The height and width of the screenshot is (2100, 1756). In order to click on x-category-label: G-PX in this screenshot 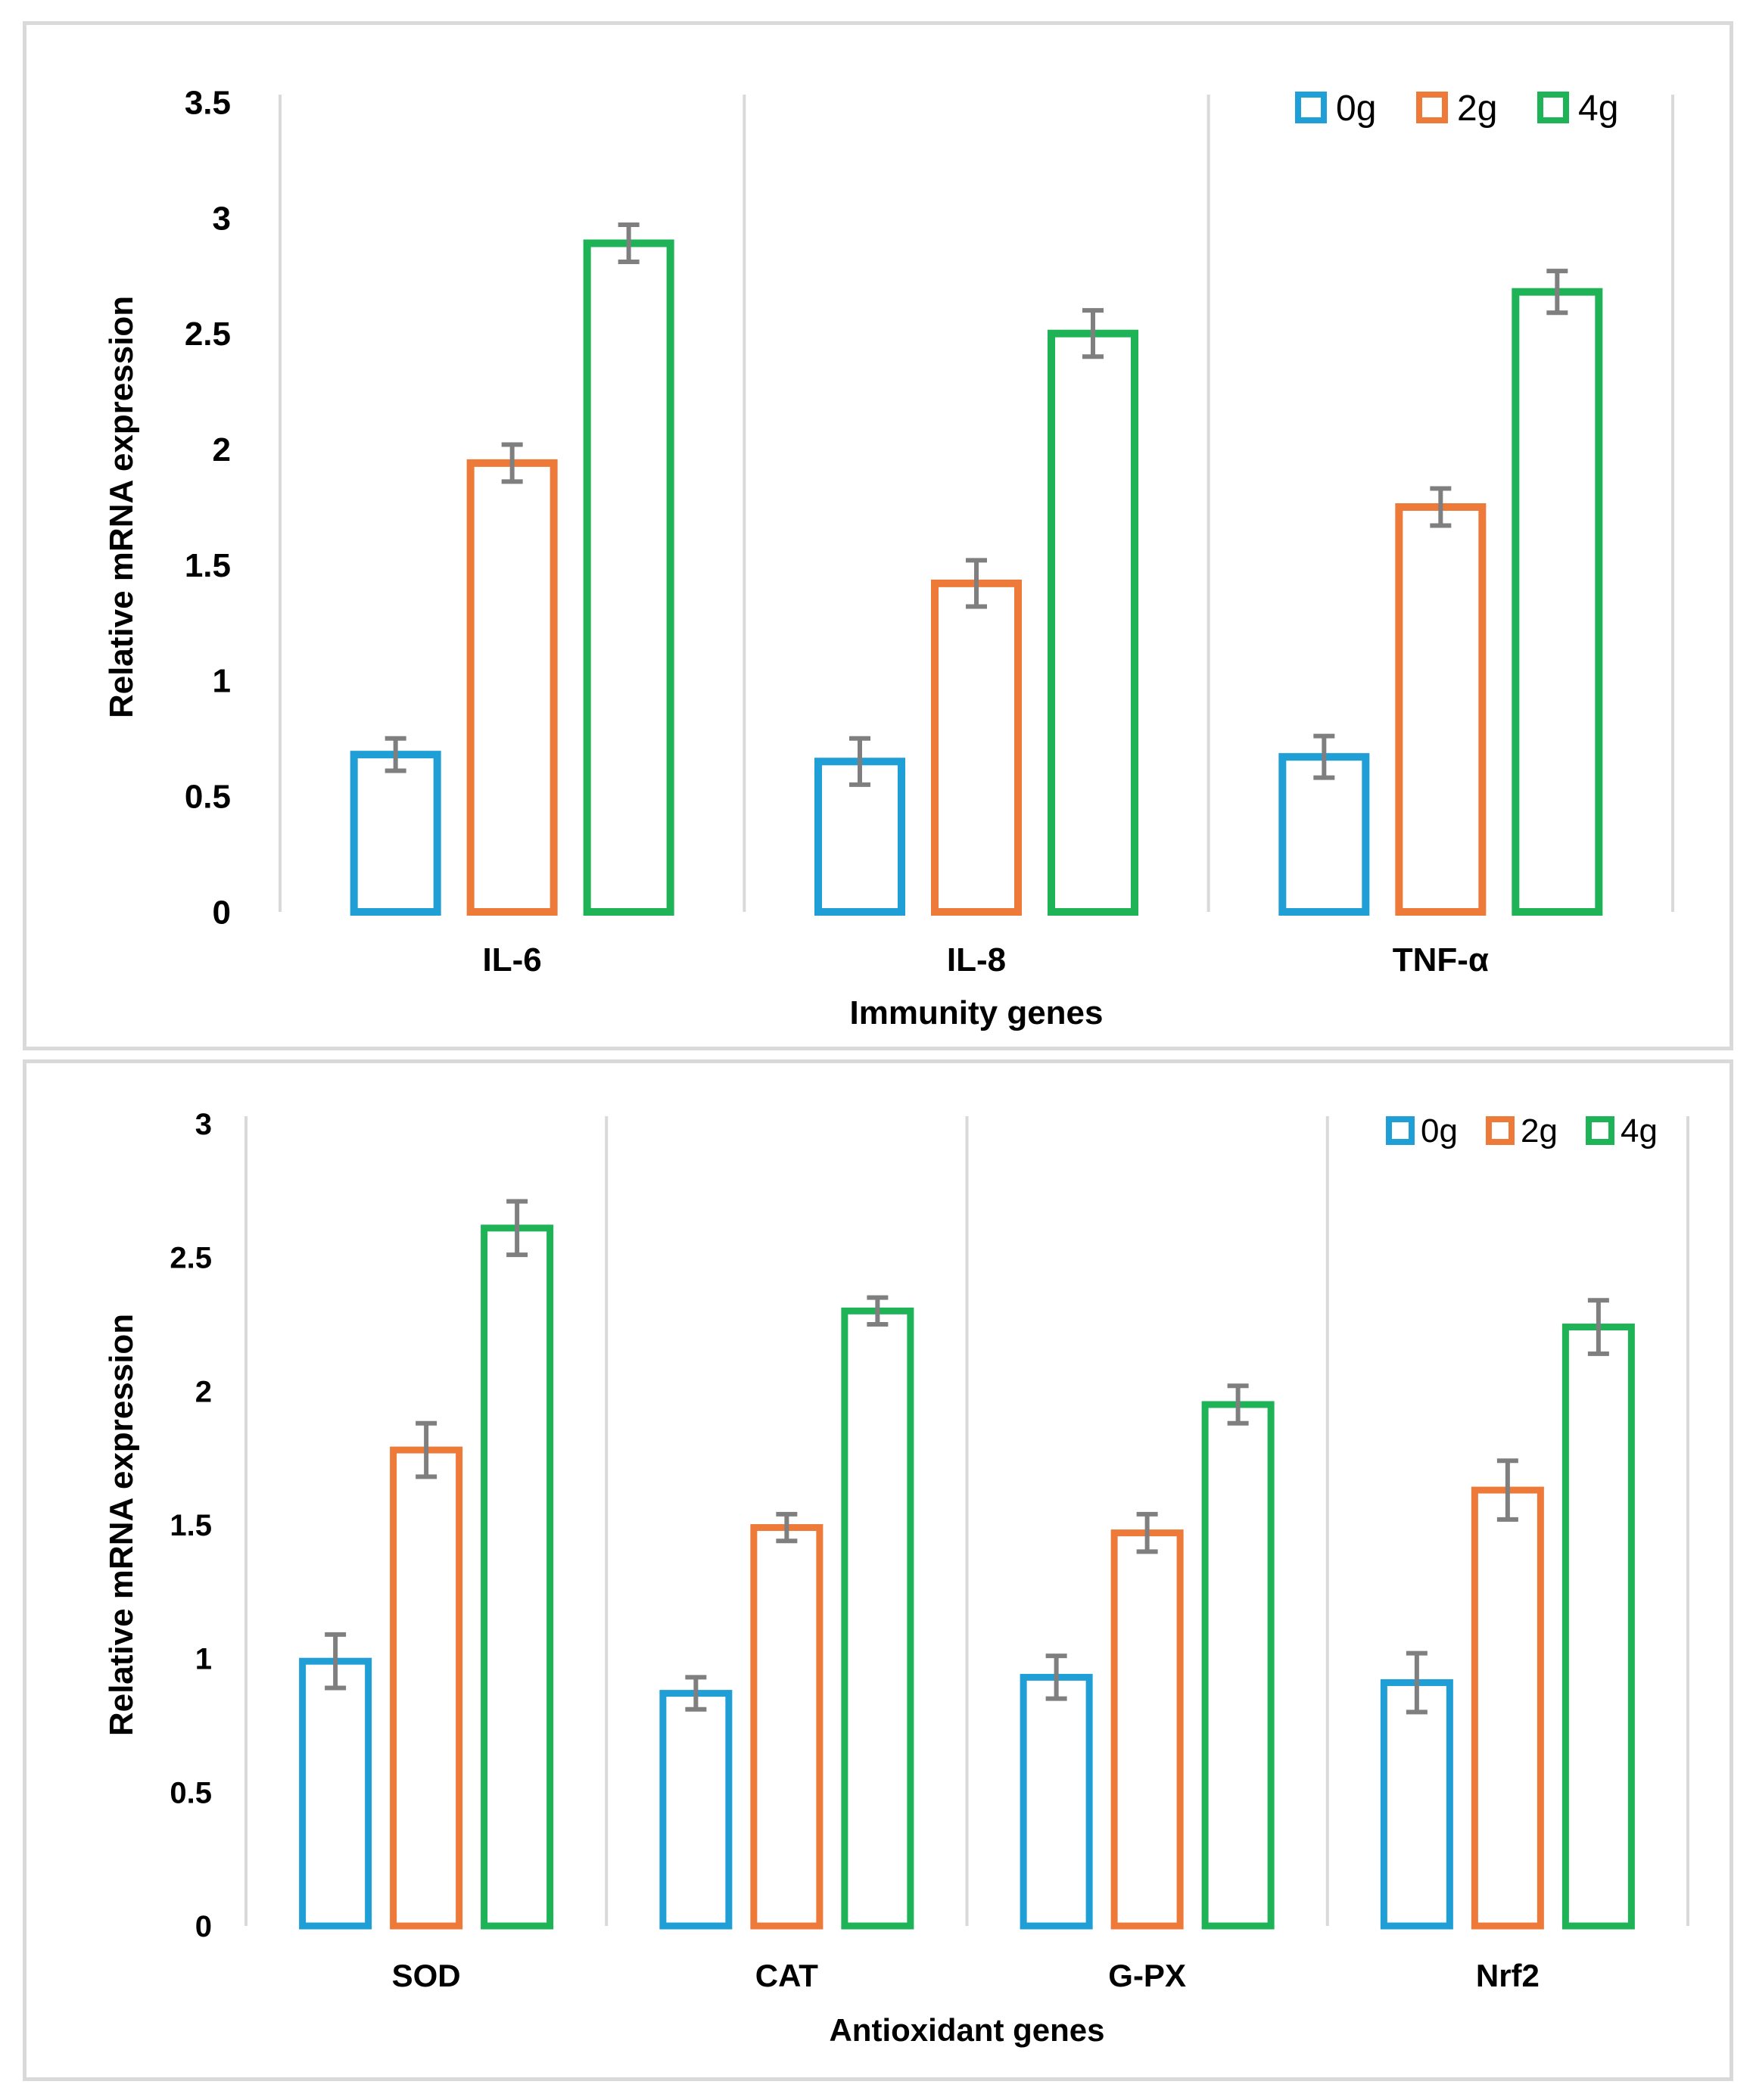, I will do `click(1147, 1975)`.